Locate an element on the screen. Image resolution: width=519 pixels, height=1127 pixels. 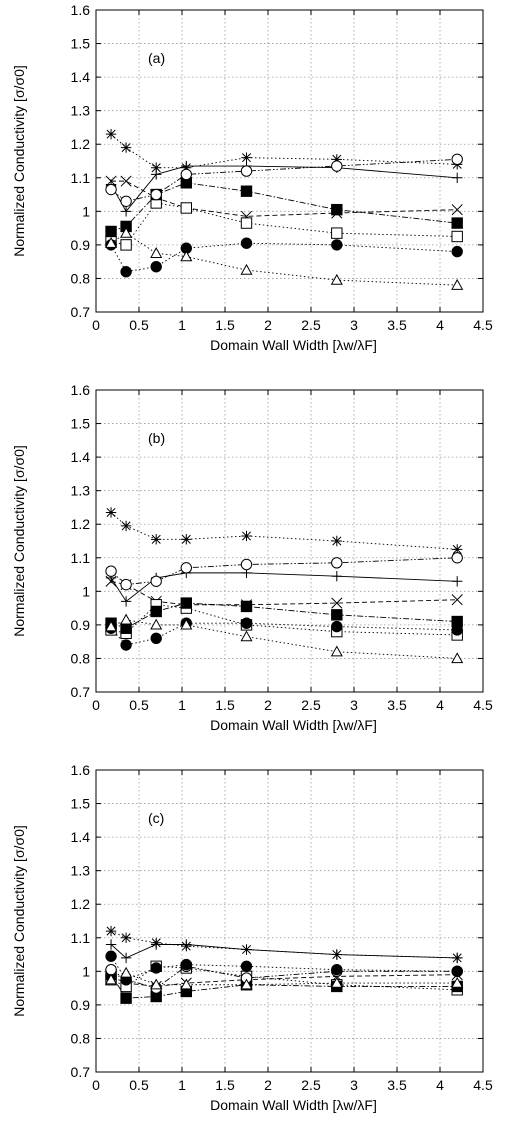
series-open-square is located at coordinates (284, 224).